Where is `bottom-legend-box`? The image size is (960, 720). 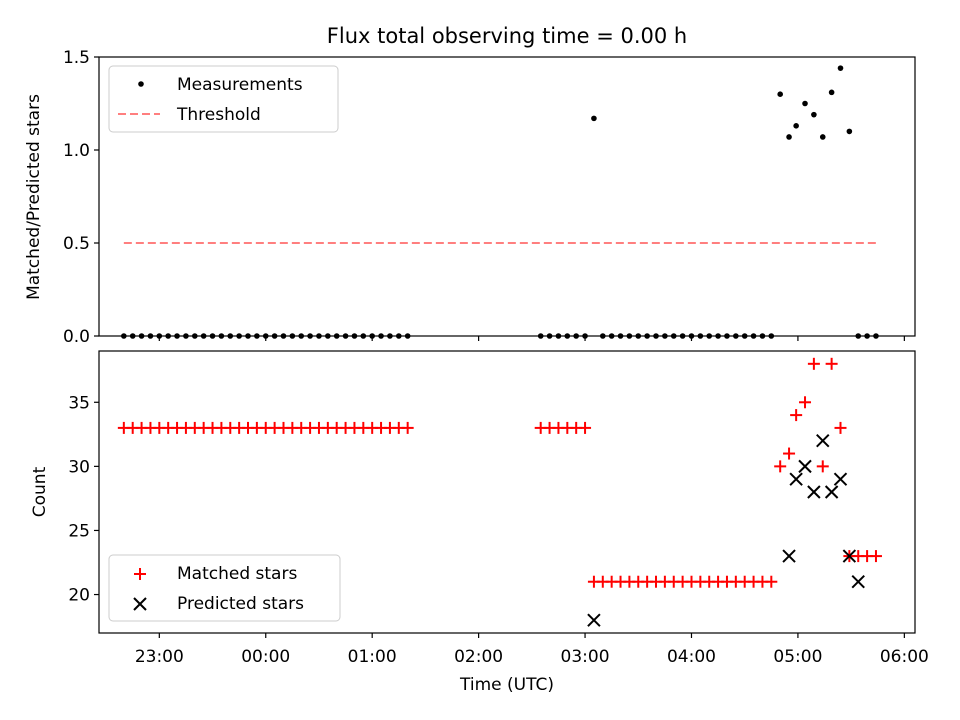 bottom-legend-box is located at coordinates (224, 588).